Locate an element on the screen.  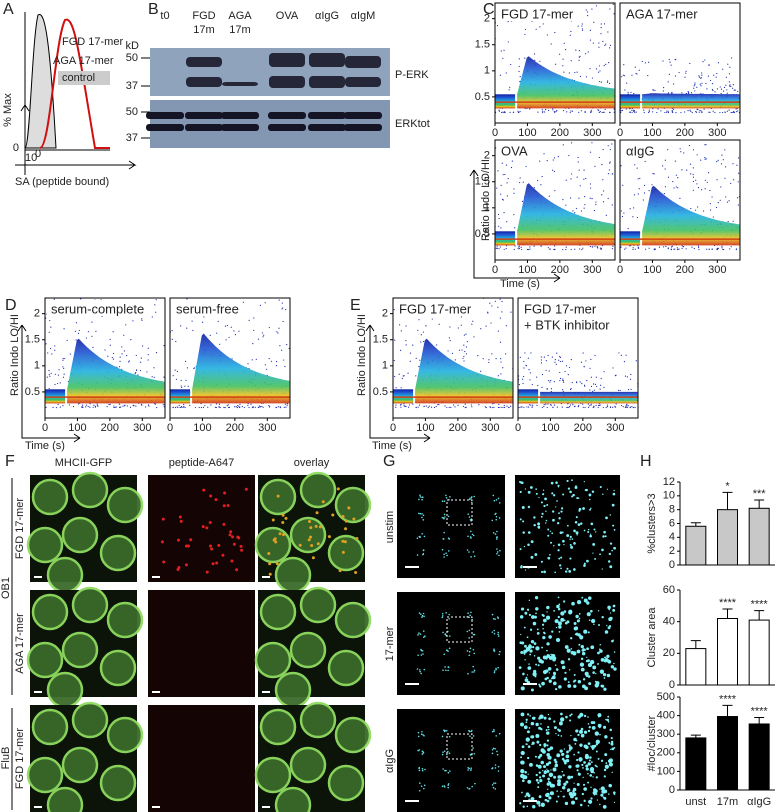
sr-image is located at coordinates (451, 526).